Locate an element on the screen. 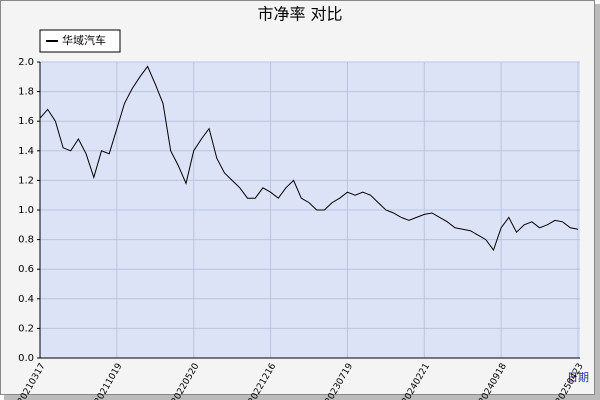 The image size is (600, 400). y-tick-label: 1.0 is located at coordinates (26, 210).